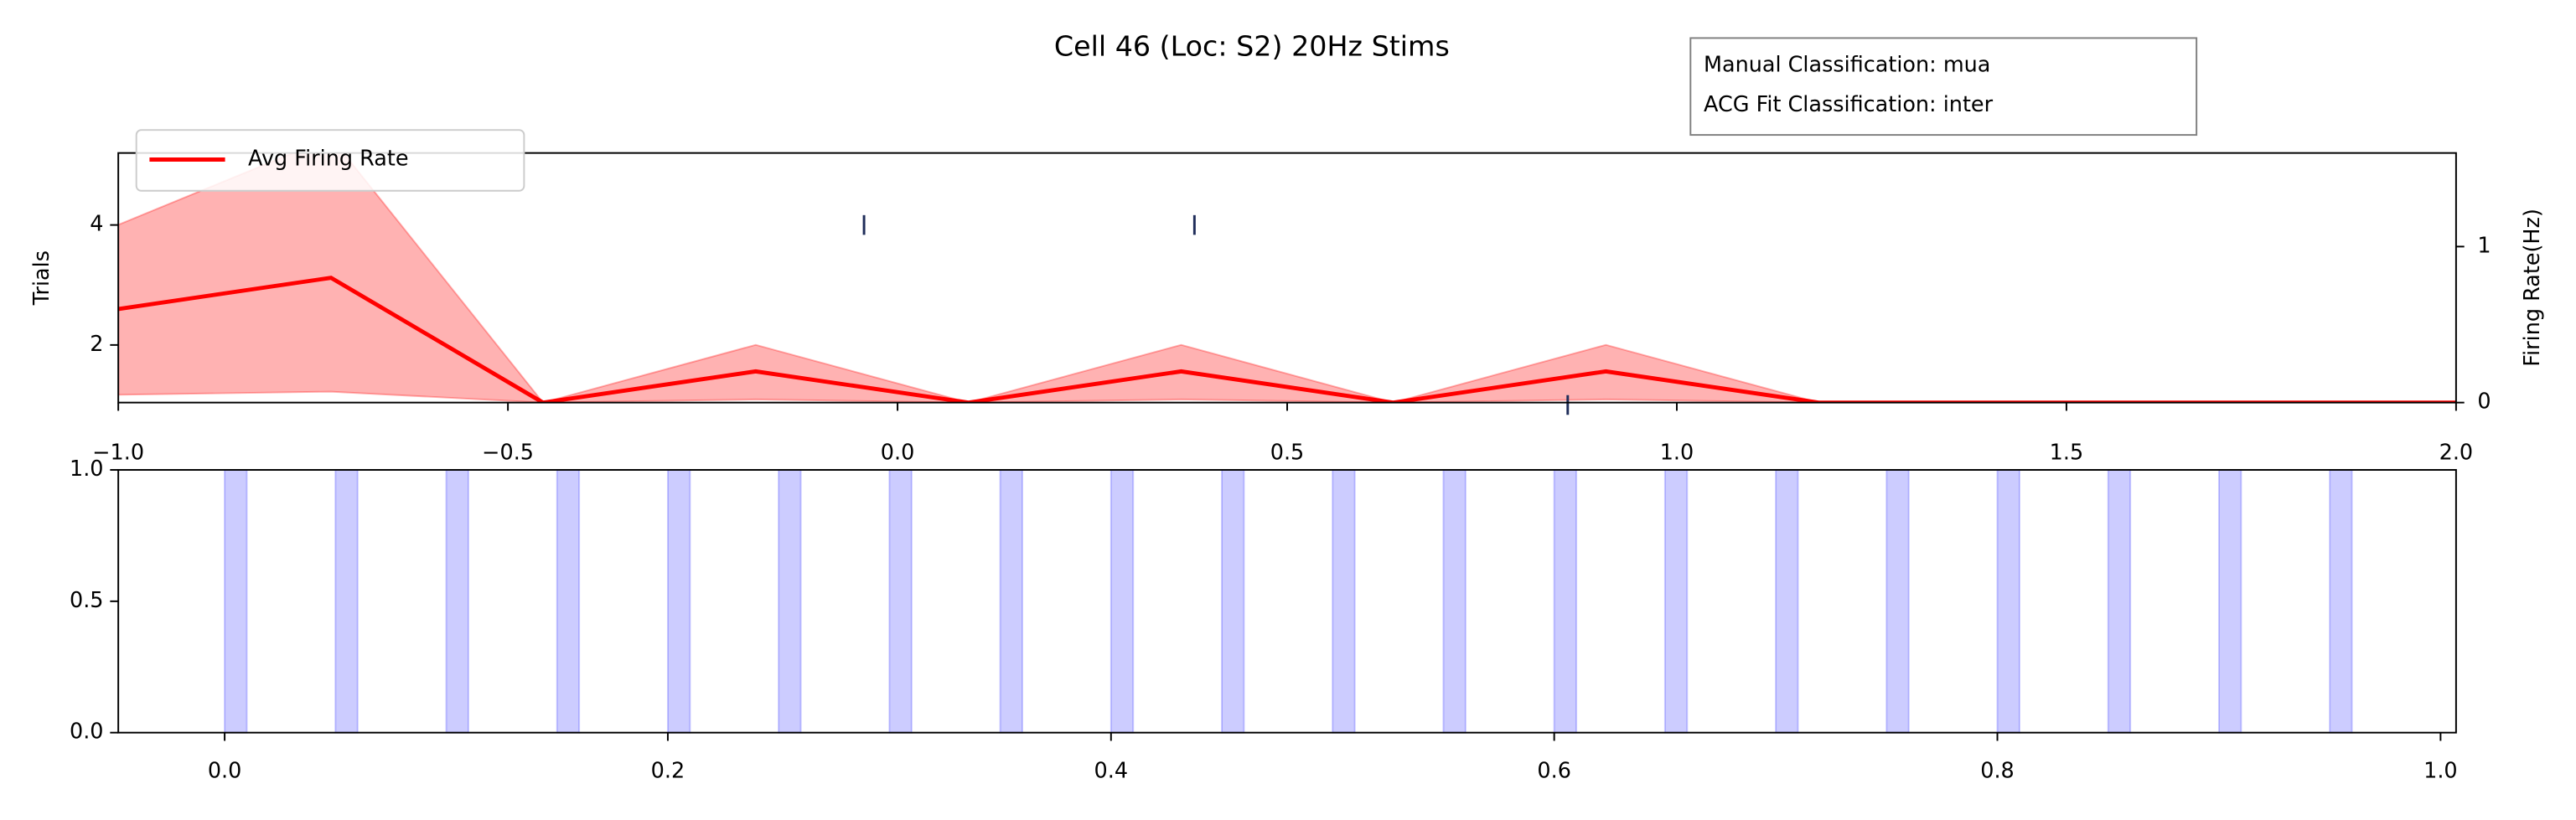 Image resolution: width=2576 pixels, height=820 pixels. I want to click on x-tick-label: 2.0, so click(2456, 452).